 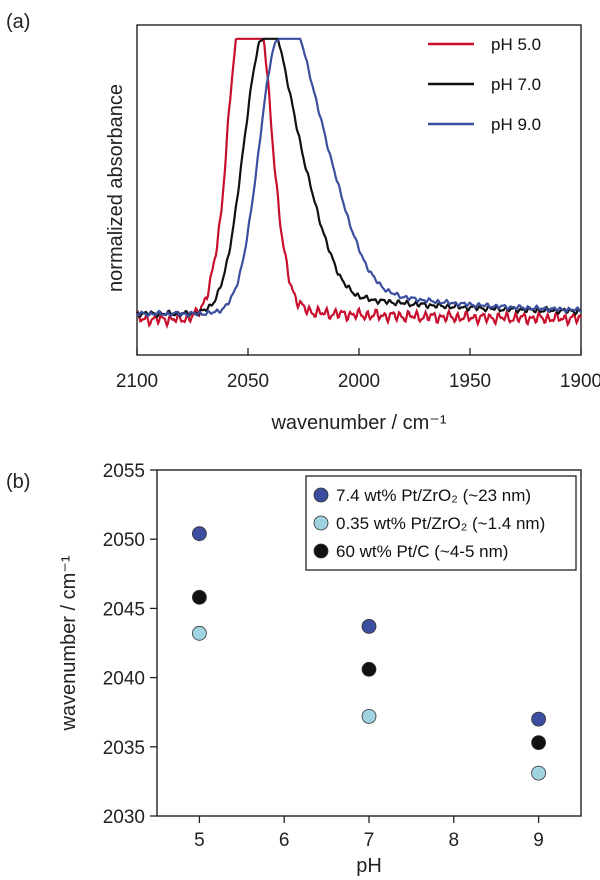 What do you see at coordinates (18, 482) in the screenshot?
I see `panel-b-label: (b)` at bounding box center [18, 482].